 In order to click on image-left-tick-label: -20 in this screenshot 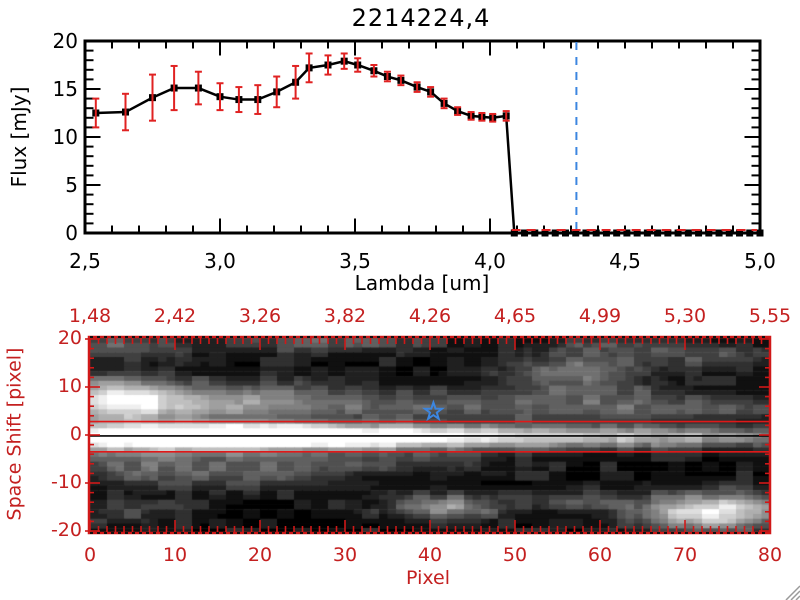, I will do `click(66, 530)`.